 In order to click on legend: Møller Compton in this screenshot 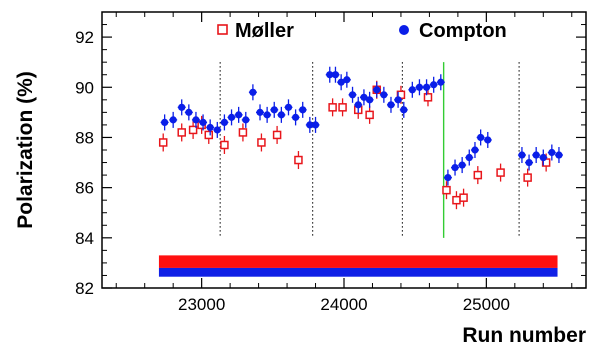, I will do `click(362, 31)`.